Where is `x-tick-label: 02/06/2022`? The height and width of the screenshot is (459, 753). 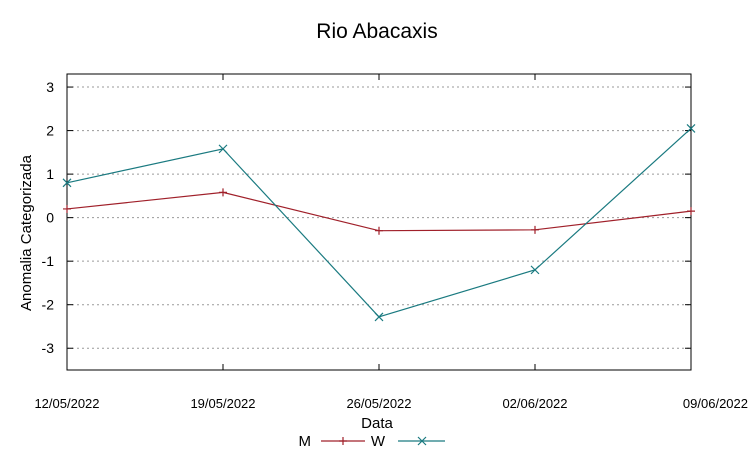 x-tick-label: 02/06/2022 is located at coordinates (534, 403).